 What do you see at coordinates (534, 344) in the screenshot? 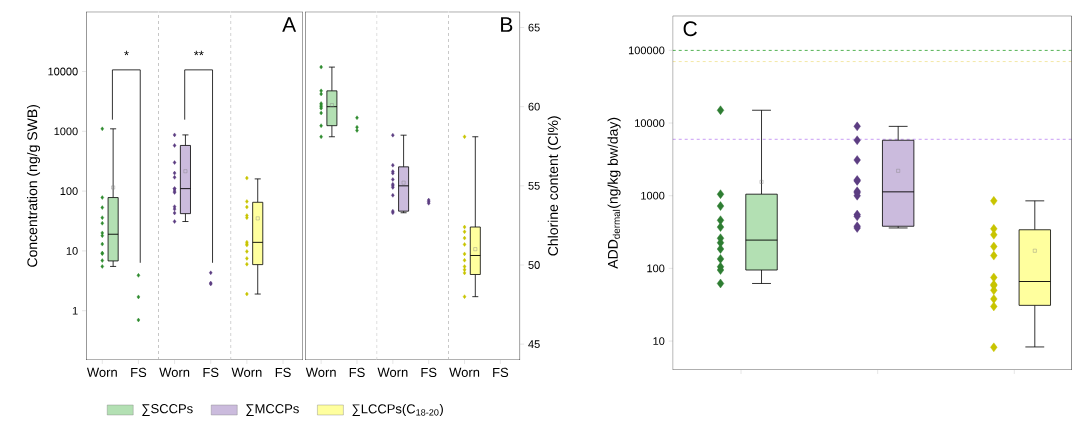
I see `y-tick-label: 45` at bounding box center [534, 344].